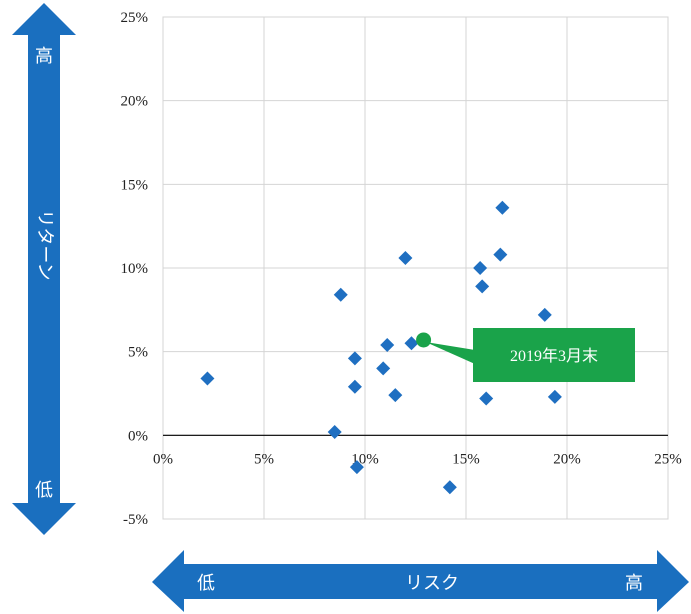 The width and height of the screenshot is (691, 614). I want to click on y-tick-label: 0%, so click(138, 436).